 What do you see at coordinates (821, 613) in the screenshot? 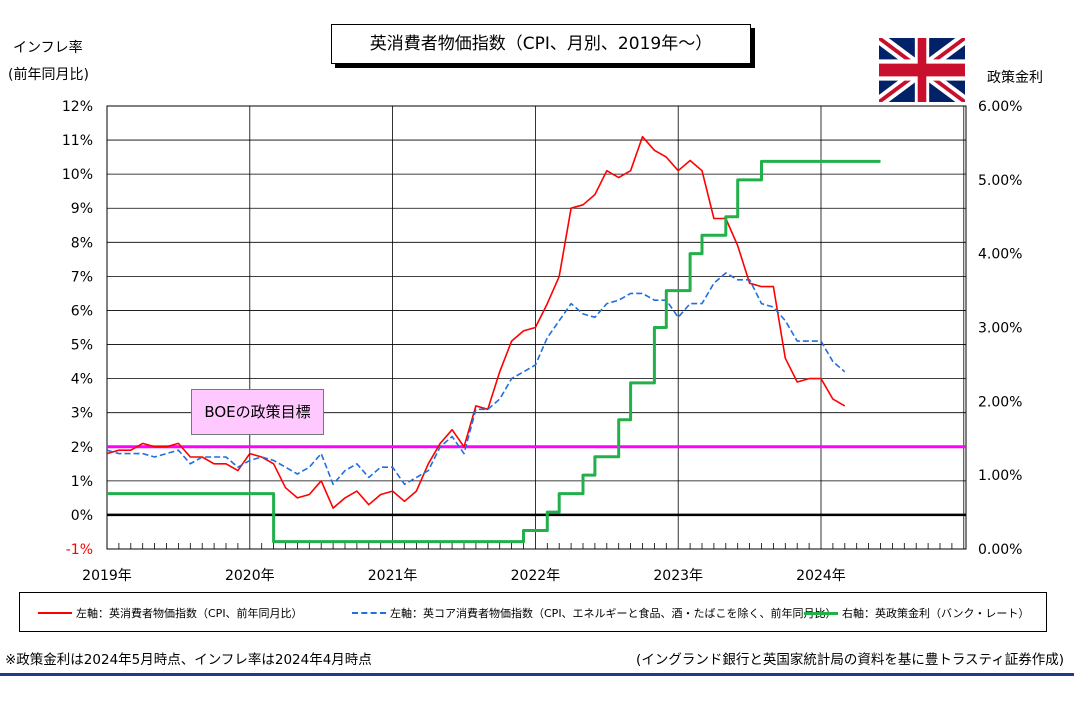
I see `legend-line-bank-rate` at bounding box center [821, 613].